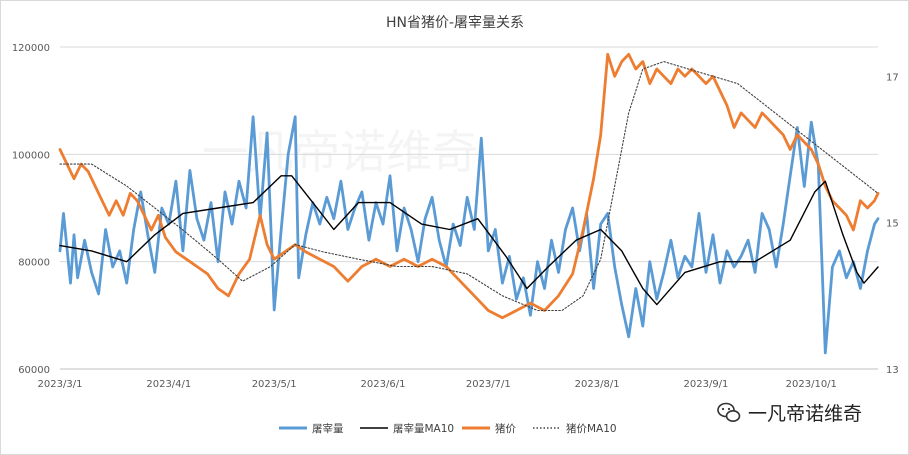 The height and width of the screenshot is (455, 909). I want to click on y-axis-left: 120000 100000 80000 60000, so click(31, 209).